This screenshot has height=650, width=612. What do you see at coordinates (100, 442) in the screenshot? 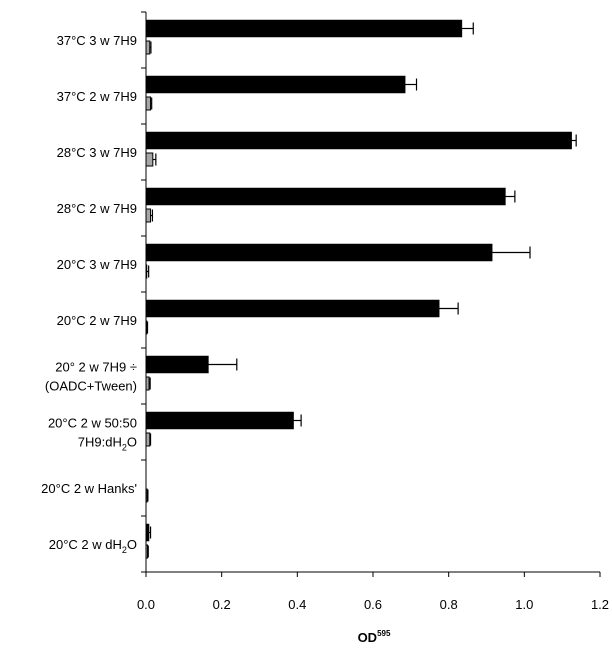
I see `category-label-text: 7H9:dH` at bounding box center [100, 442].